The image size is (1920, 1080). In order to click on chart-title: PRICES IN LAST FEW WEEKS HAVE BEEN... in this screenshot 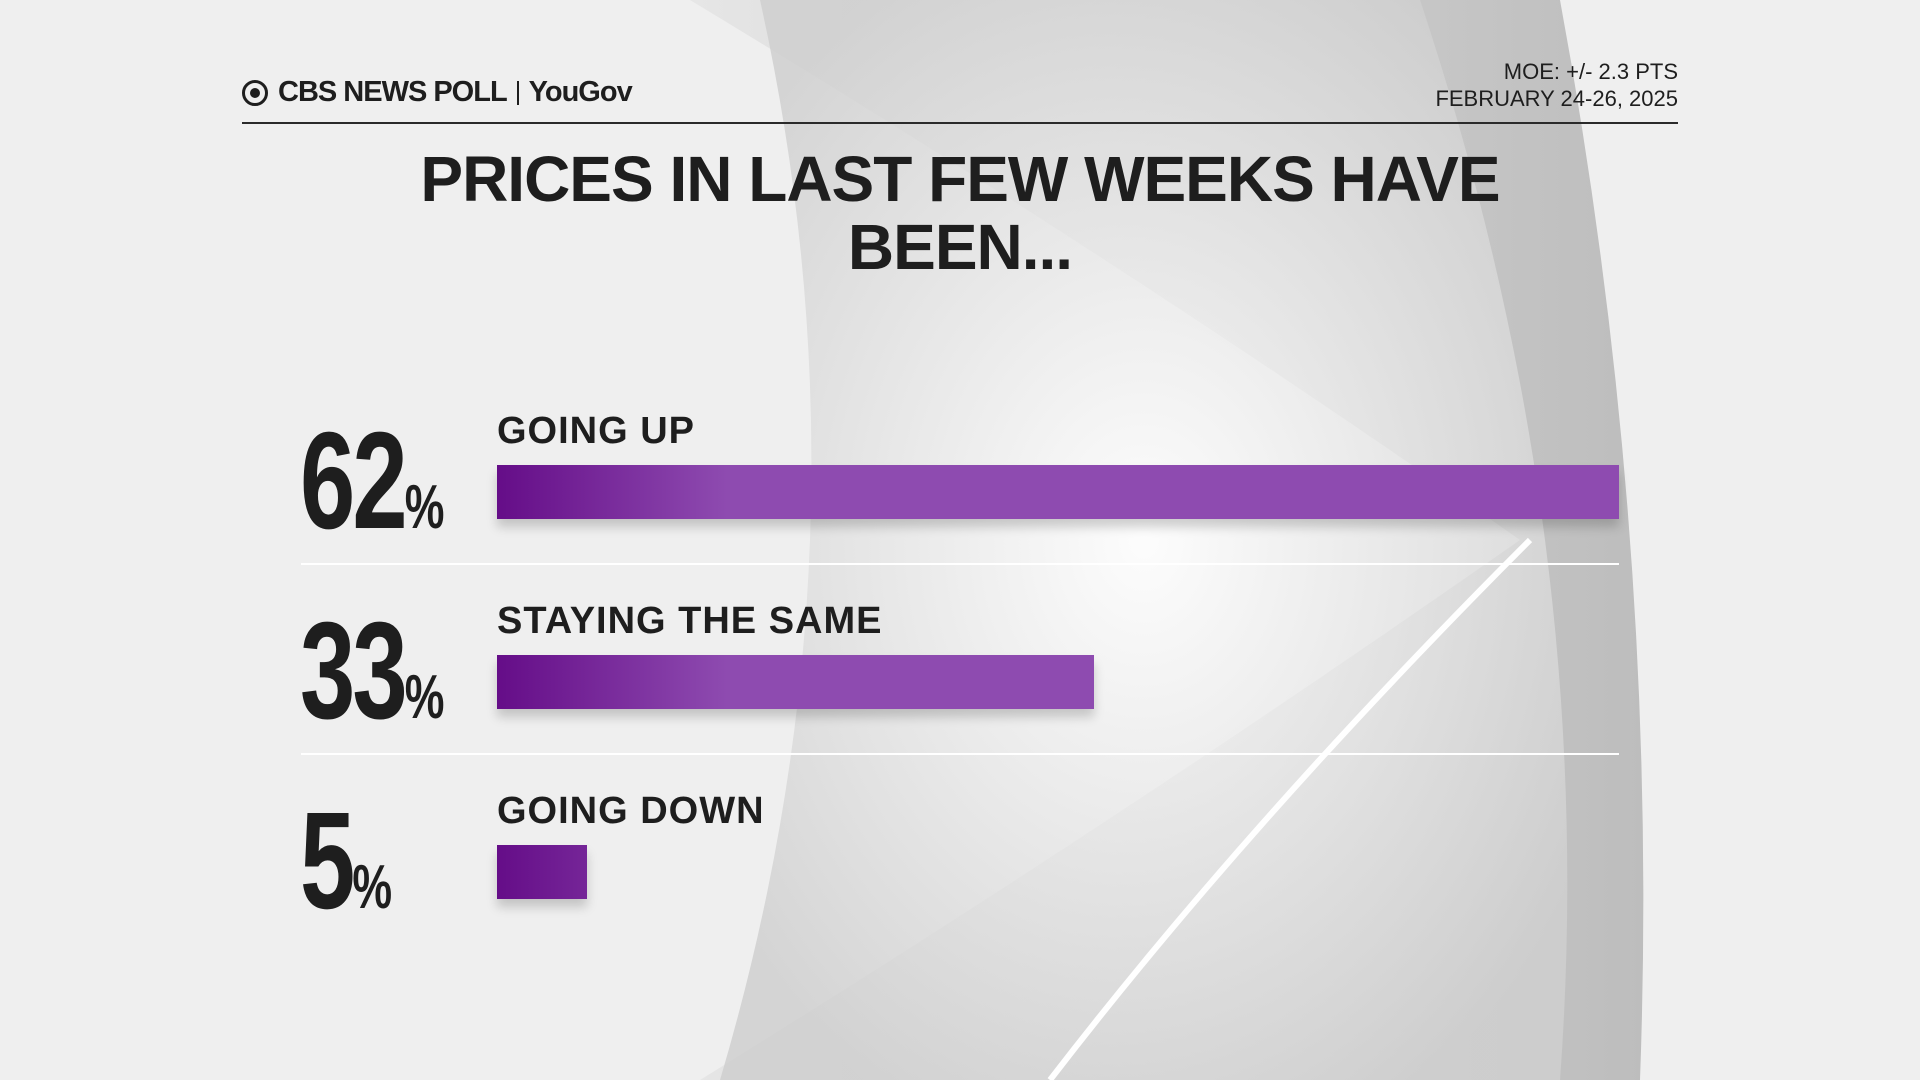, I will do `click(960, 213)`.